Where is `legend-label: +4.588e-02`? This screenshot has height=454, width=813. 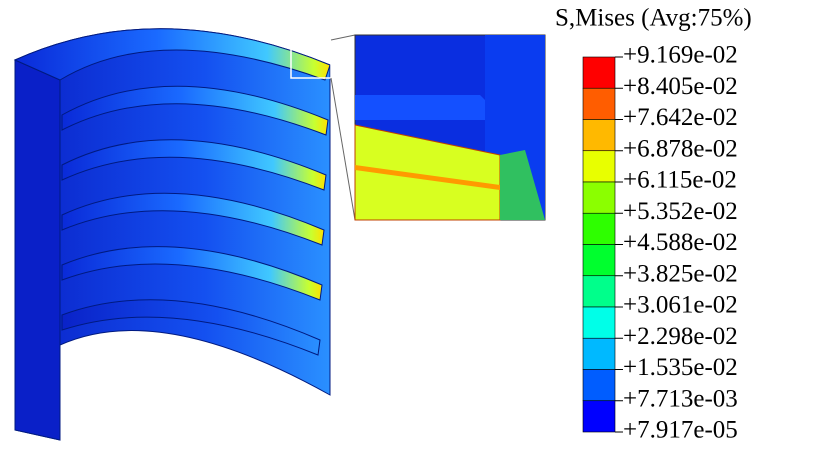
legend-label: +4.588e-02 is located at coordinates (680, 242).